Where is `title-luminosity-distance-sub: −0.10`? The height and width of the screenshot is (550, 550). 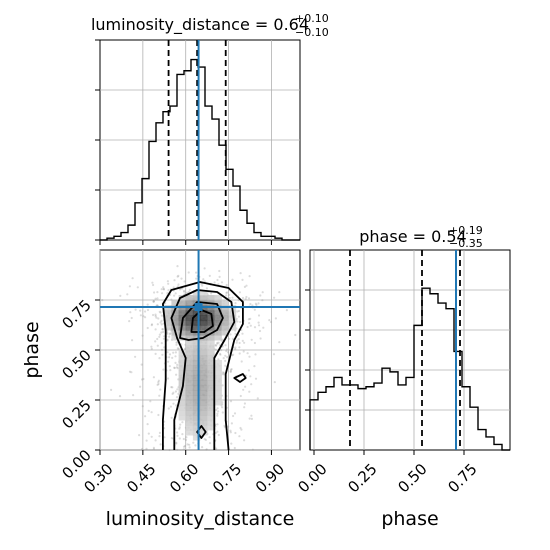
title-luminosity-distance-sub: −0.10 is located at coordinates (312, 32).